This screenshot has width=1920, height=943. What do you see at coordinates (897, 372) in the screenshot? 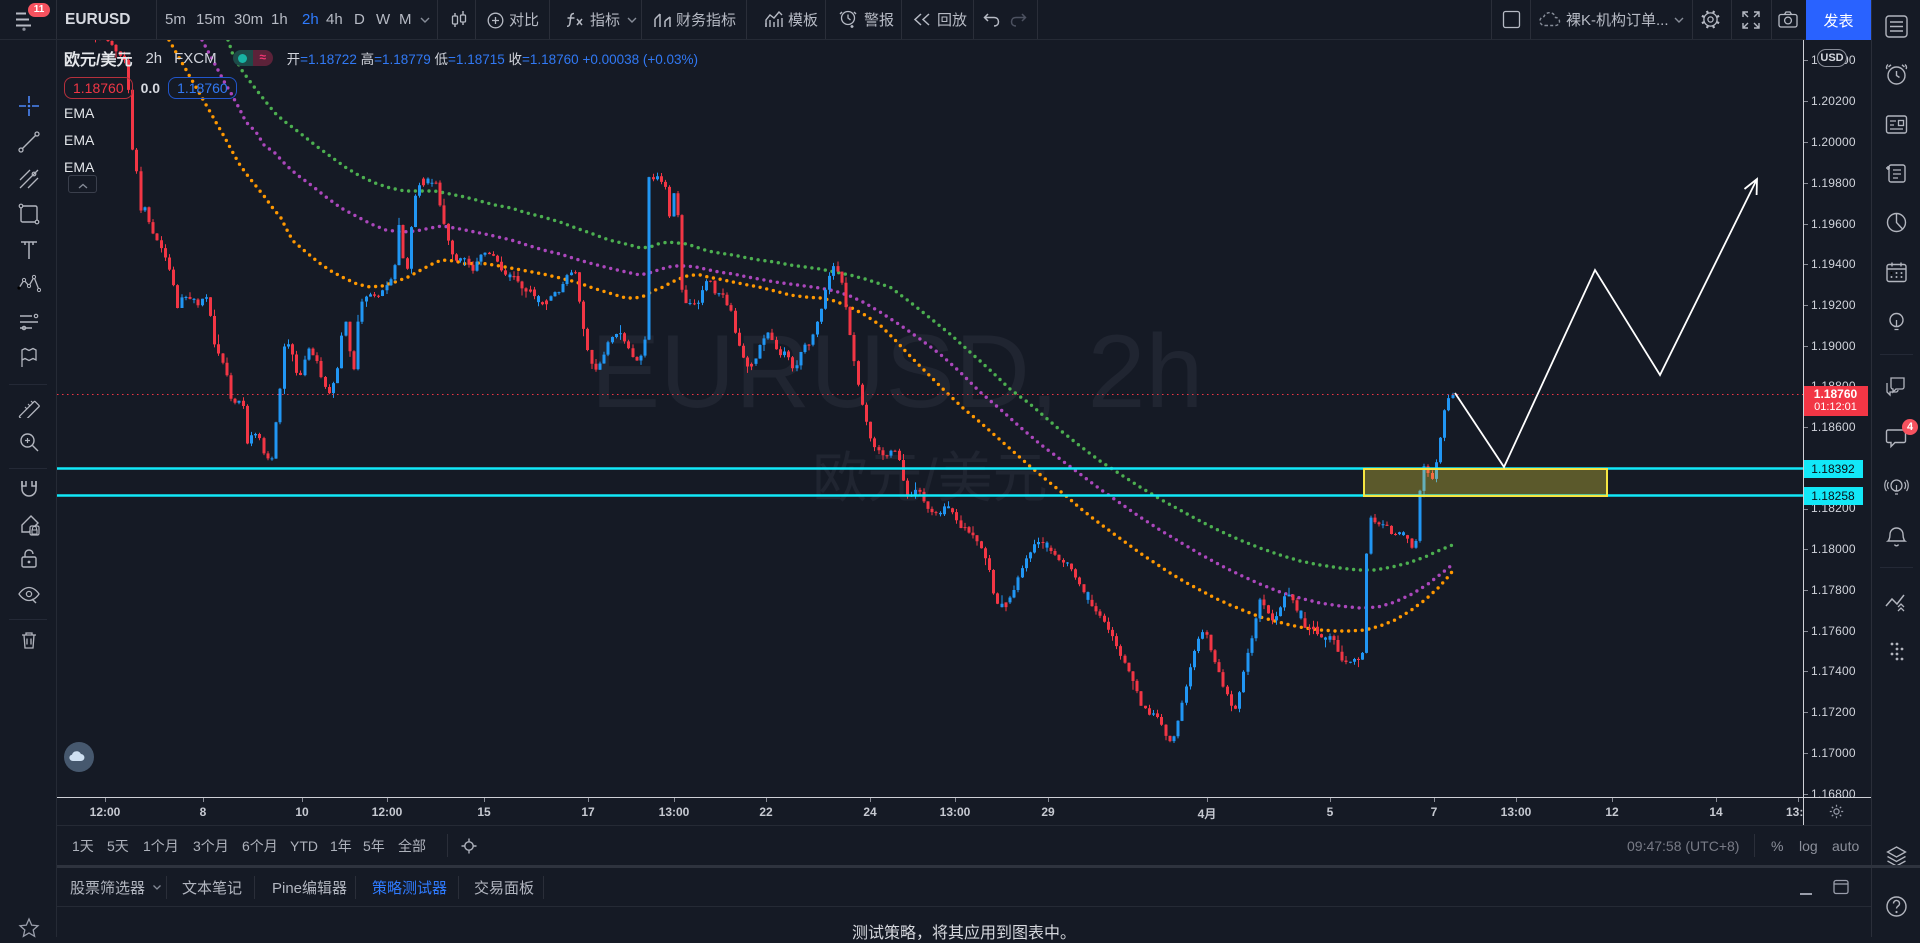
I see `svg-text: EURUSD, 2h` at bounding box center [897, 372].